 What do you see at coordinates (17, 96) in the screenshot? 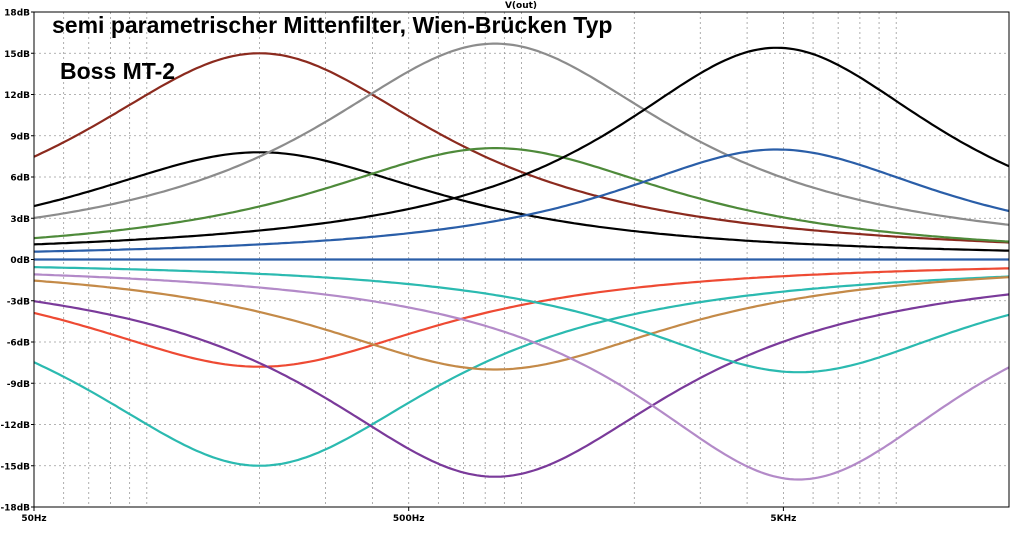
I see `y-tick-label: 12dB` at bounding box center [17, 96].